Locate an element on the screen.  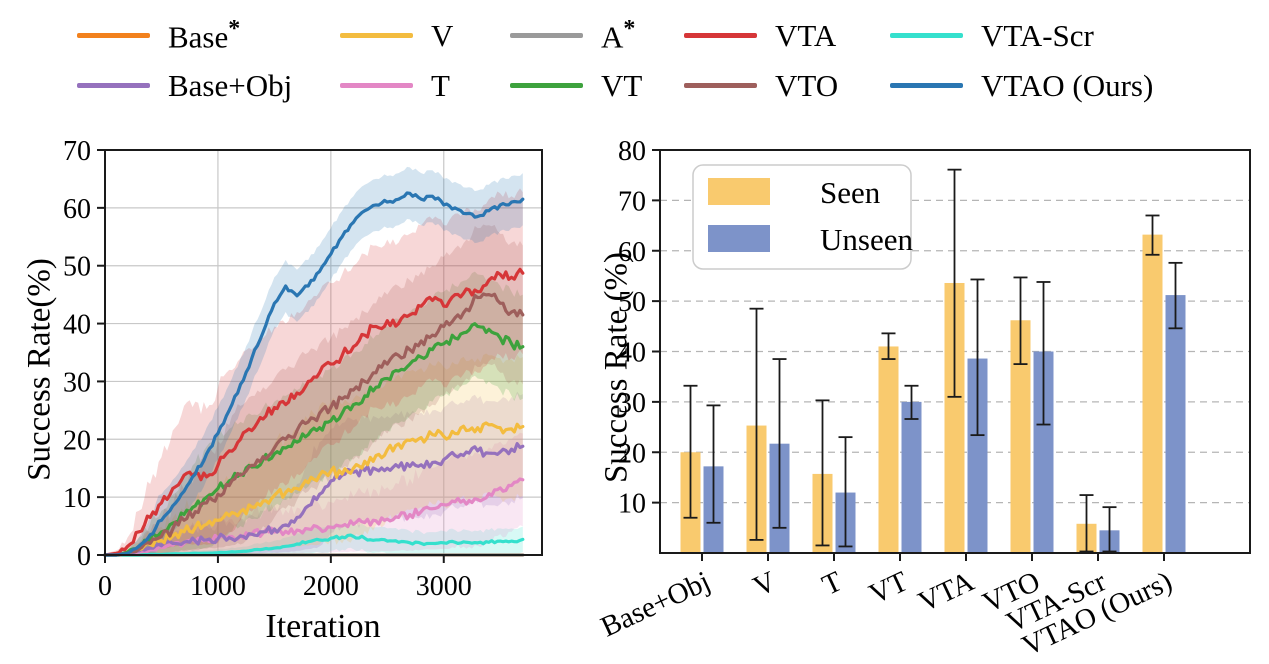
legend-item-base-obj: Base+Obj is located at coordinates (208, 85).